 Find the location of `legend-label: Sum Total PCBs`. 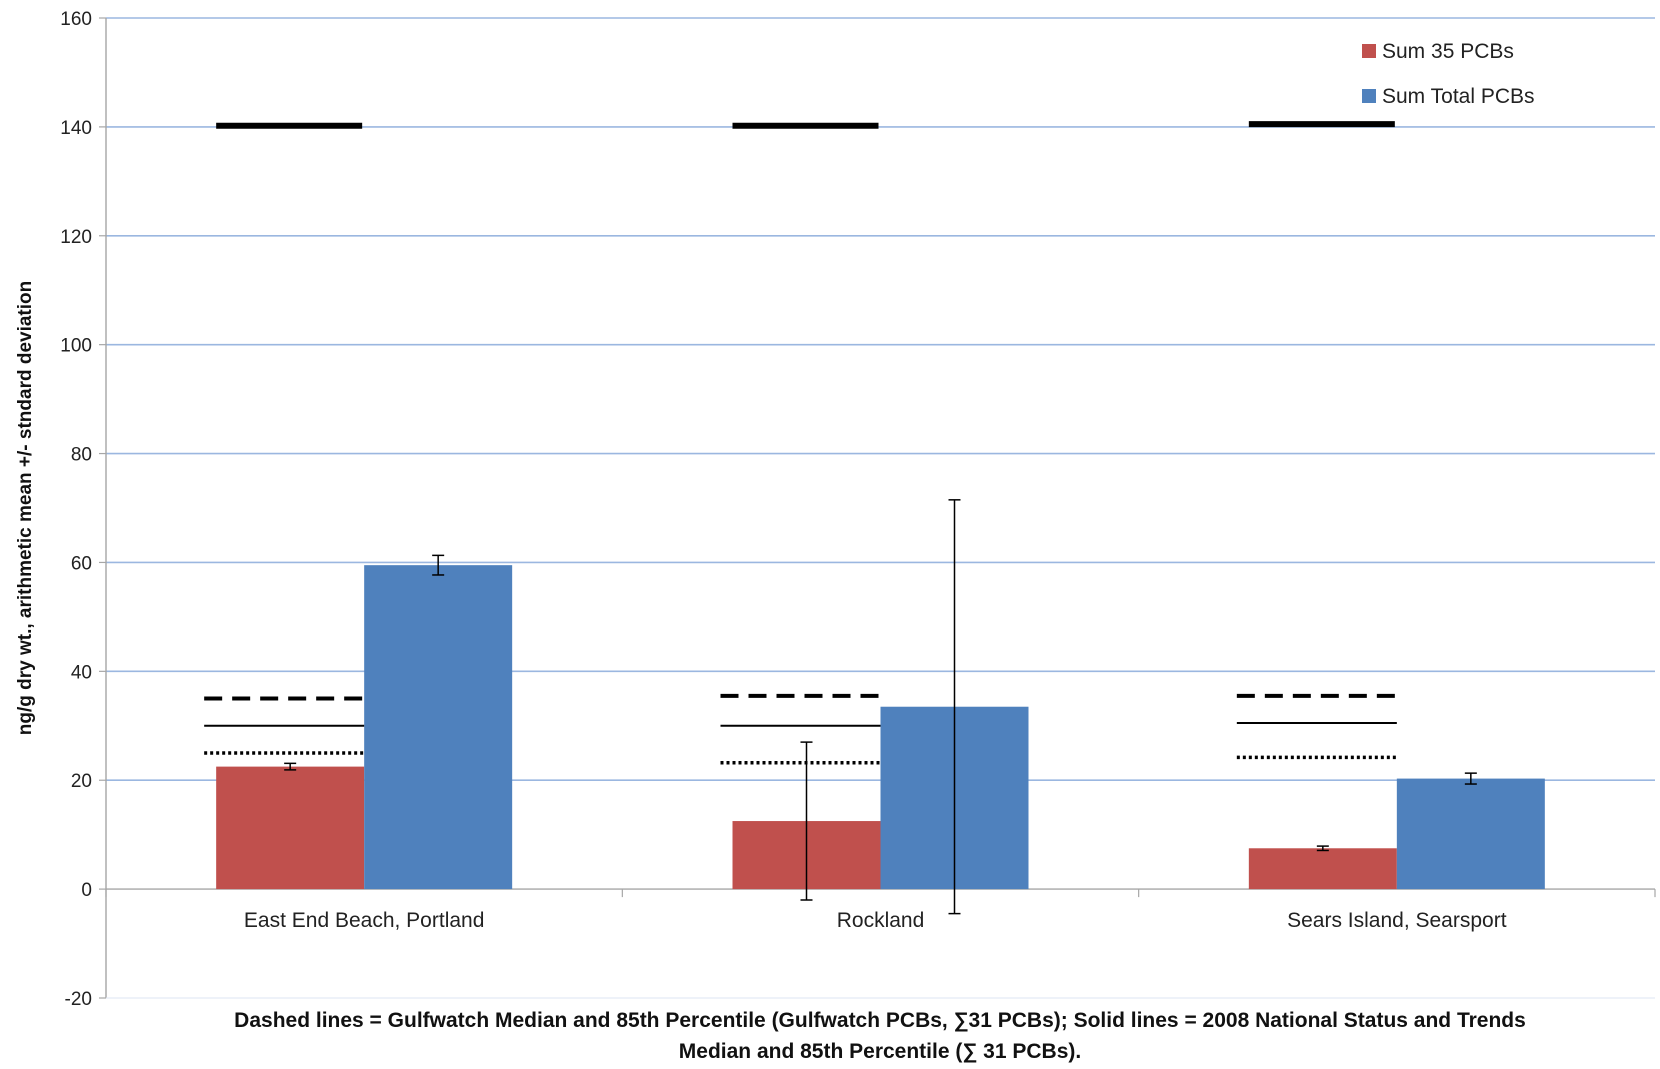

legend-label: Sum Total PCBs is located at coordinates (1458, 96).